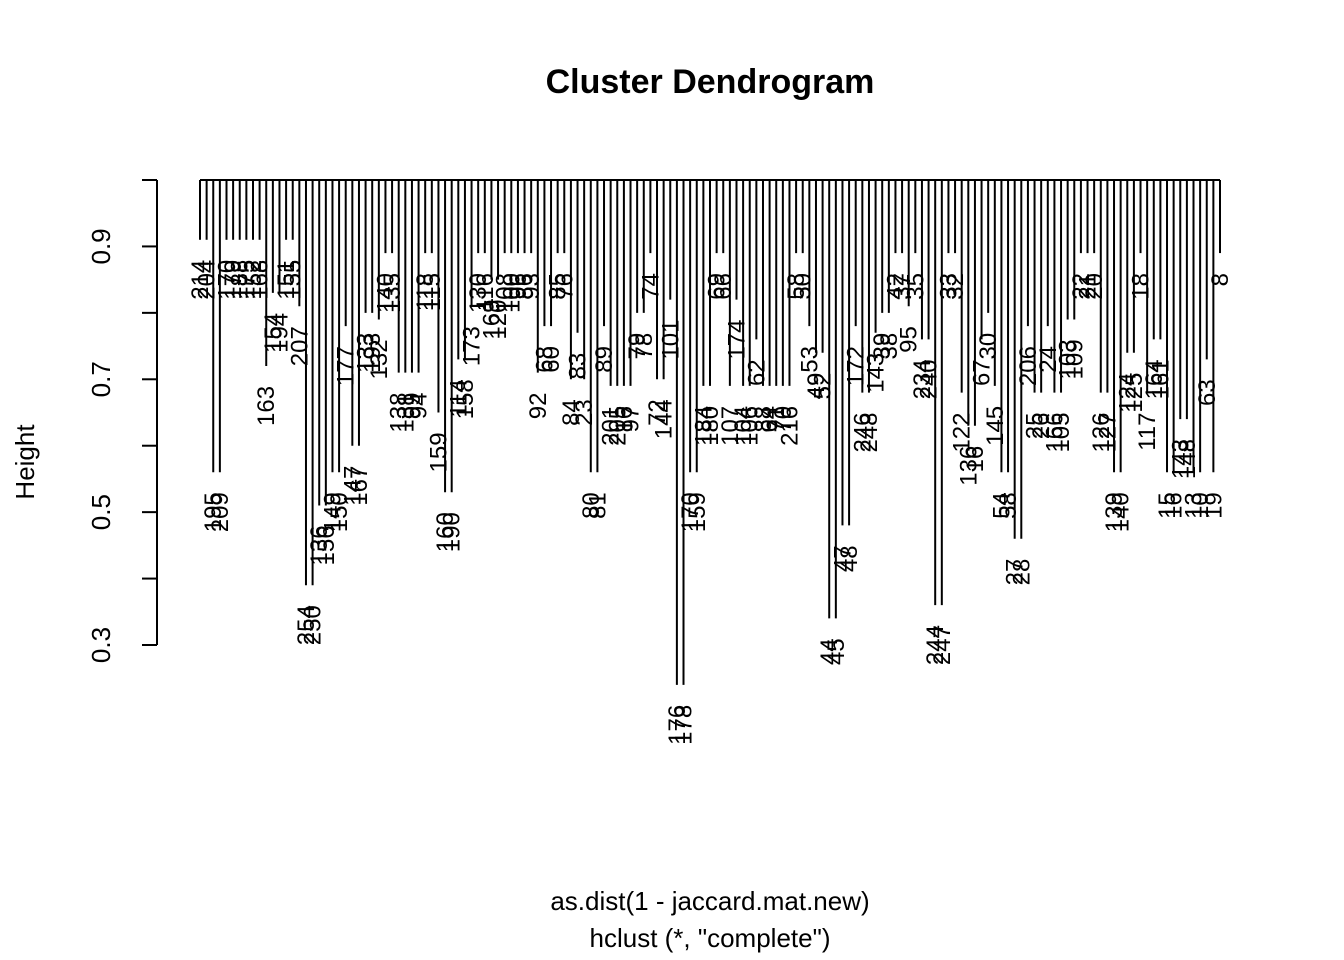  I want to click on leaf-label: 131, so click(405, 413).